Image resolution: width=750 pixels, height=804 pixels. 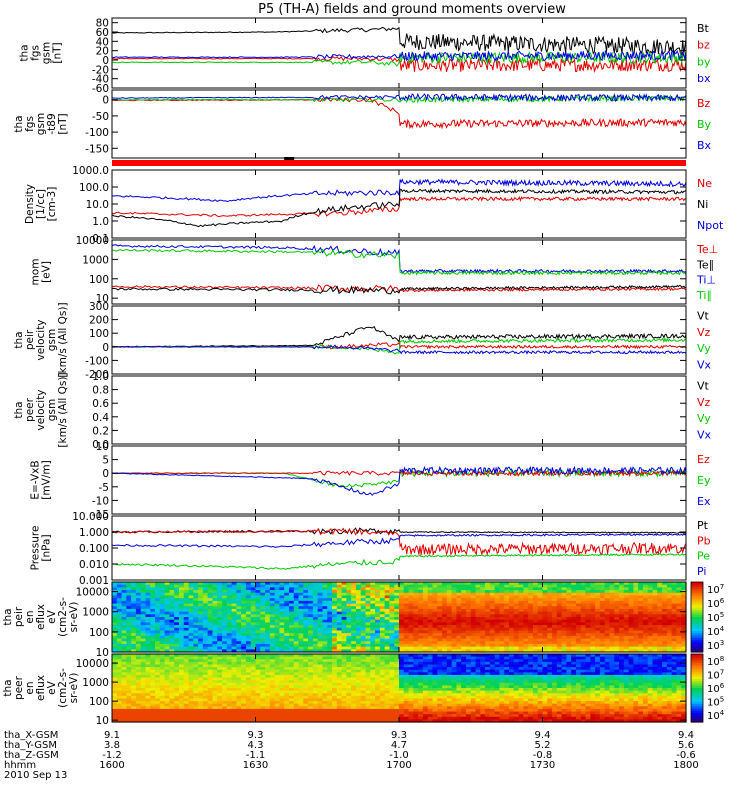 I want to click on legend-entry: Bt, so click(x=703, y=28).